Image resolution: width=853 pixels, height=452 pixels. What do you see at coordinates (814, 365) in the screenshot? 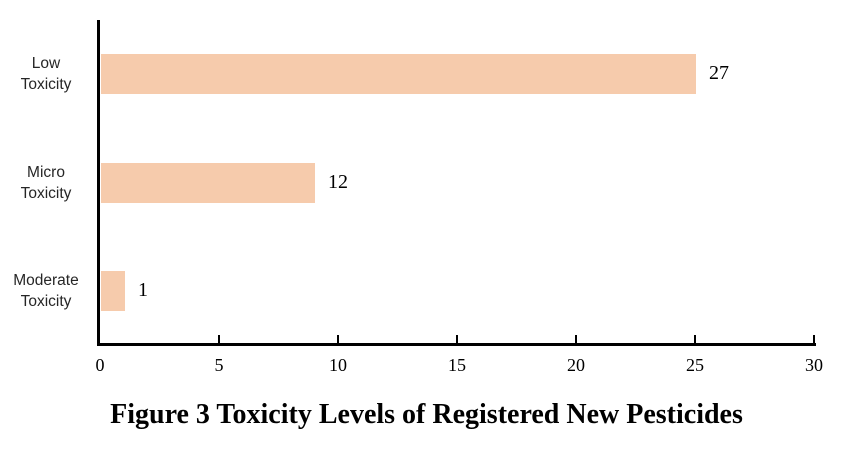
I see `x-axis-tick-label: 30` at bounding box center [814, 365].